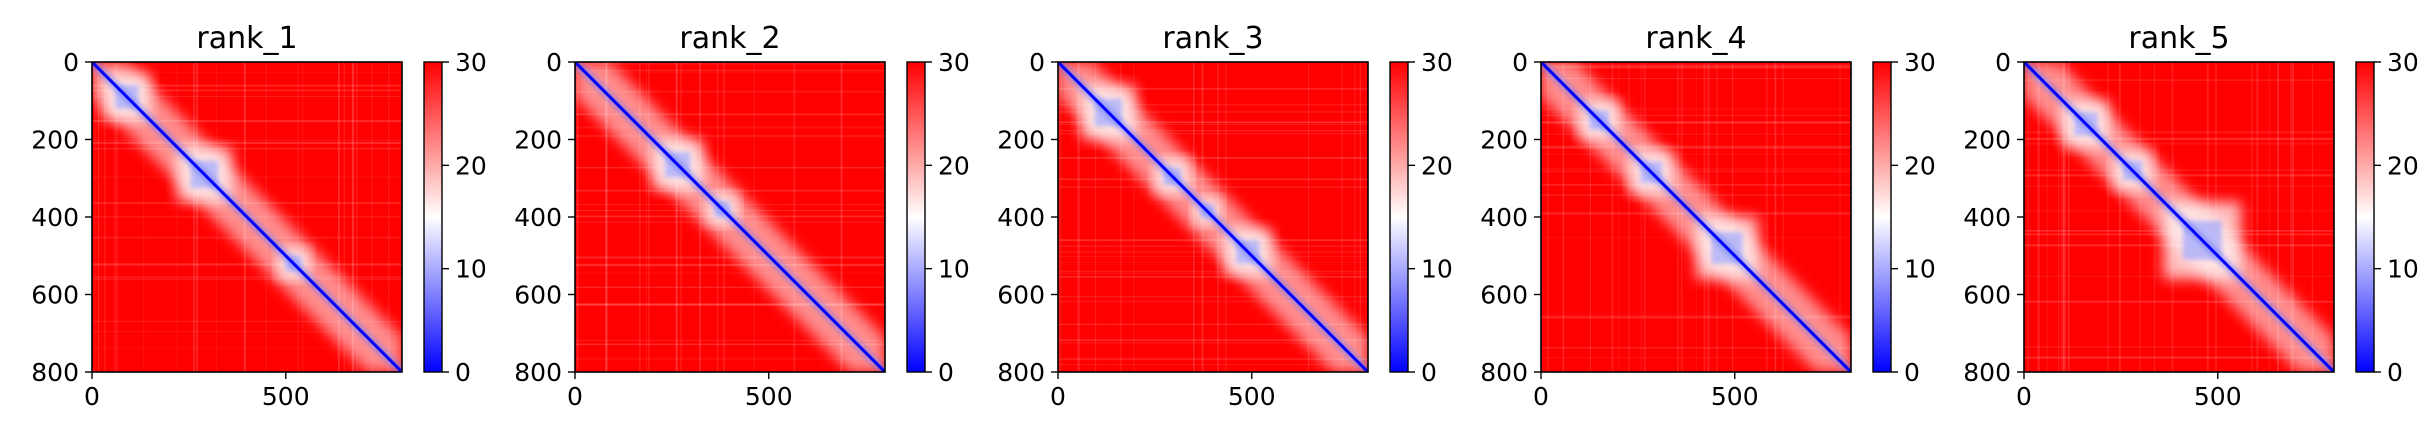  I want to click on panel-title: rank_5, so click(2178, 38).